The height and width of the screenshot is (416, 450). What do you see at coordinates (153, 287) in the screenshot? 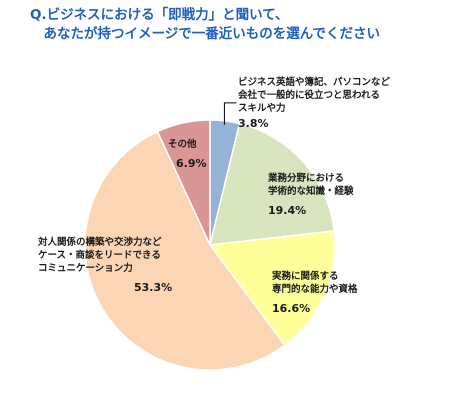
I see `slice-value-communication: 53.3%` at bounding box center [153, 287].